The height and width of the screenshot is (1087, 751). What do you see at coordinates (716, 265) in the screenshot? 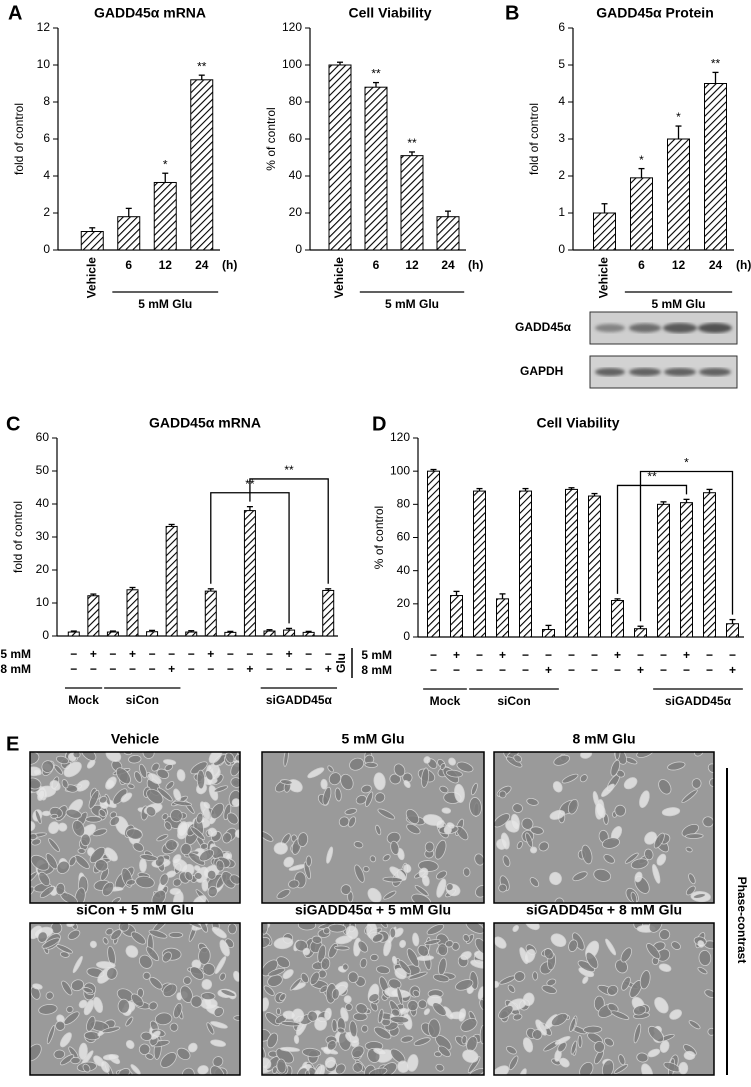
I see `x-tick-label: 24` at bounding box center [716, 265].